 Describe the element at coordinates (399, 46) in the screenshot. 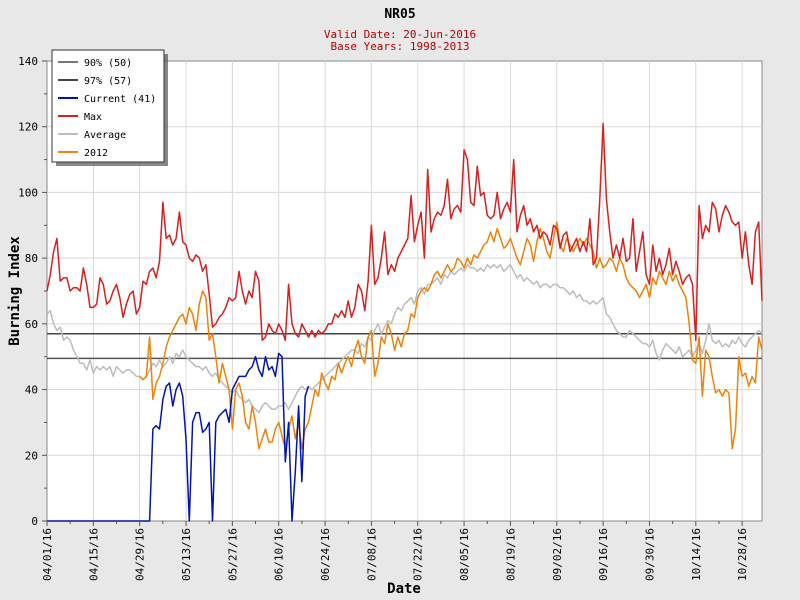

I see `chart-subtitle-base-years: Base Years: 1998-2013` at that location.